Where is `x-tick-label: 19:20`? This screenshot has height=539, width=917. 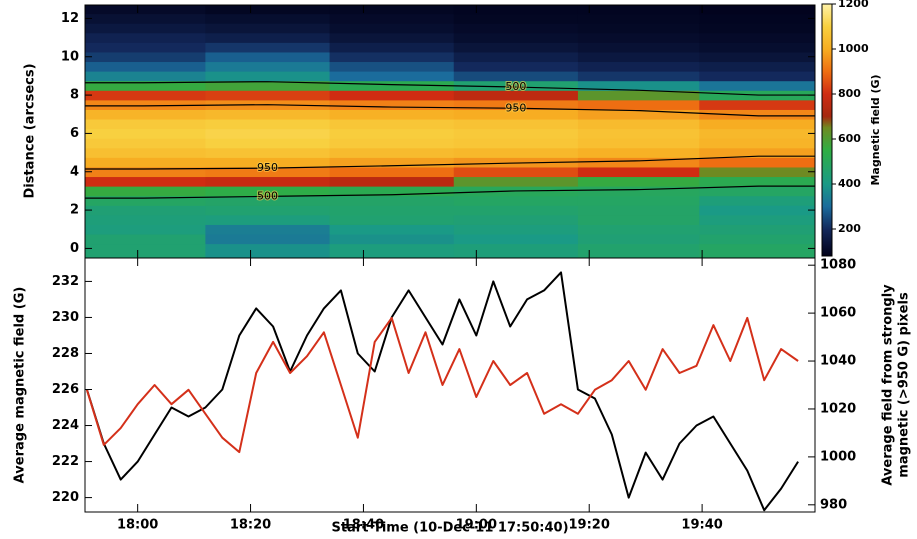 x-tick-label: 19:20 is located at coordinates (589, 525).